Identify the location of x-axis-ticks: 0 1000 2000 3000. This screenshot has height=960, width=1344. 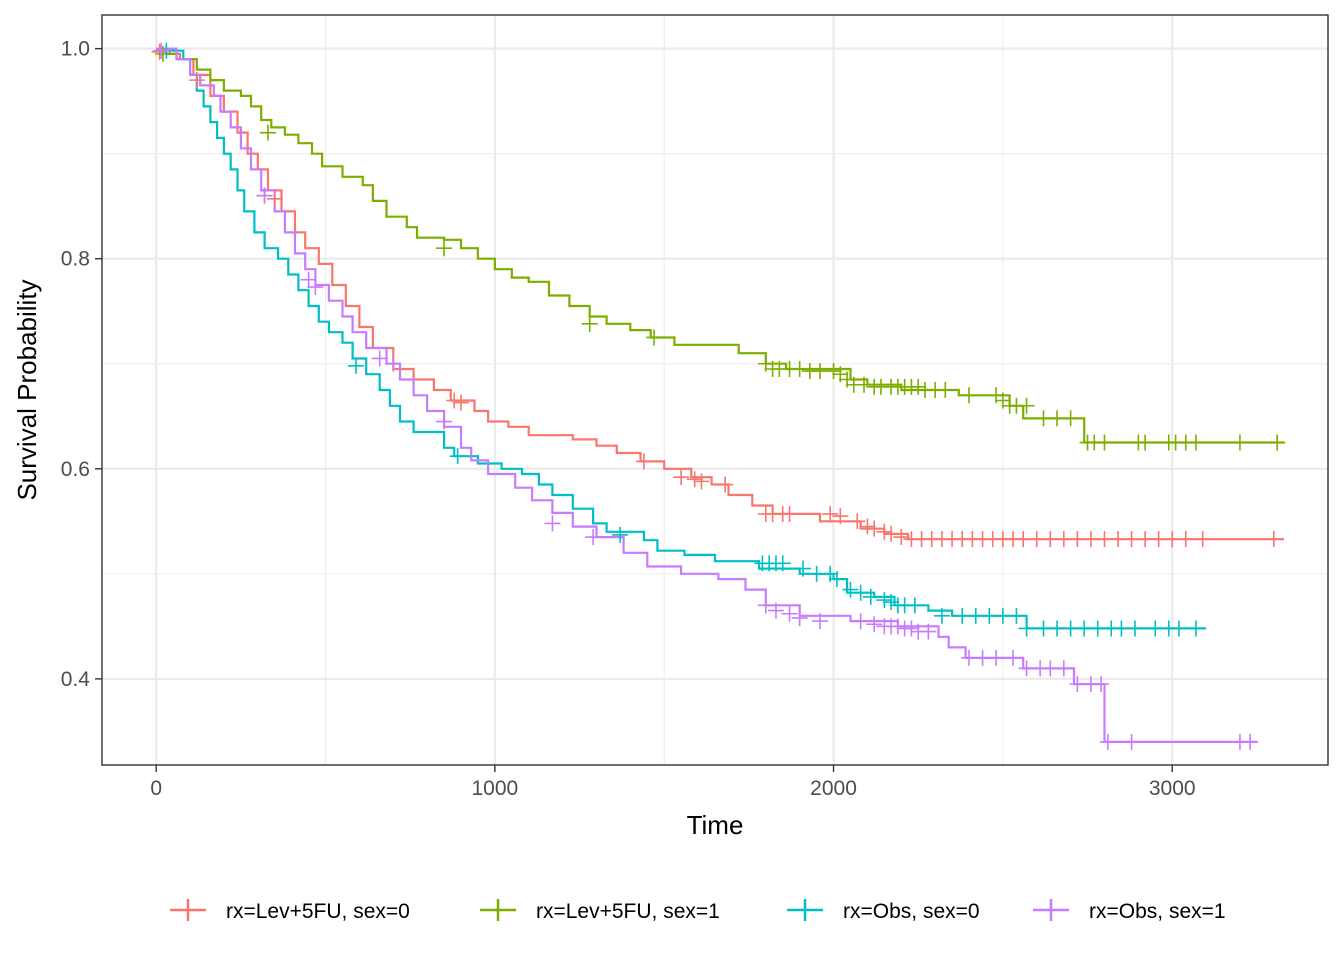
(673, 782).